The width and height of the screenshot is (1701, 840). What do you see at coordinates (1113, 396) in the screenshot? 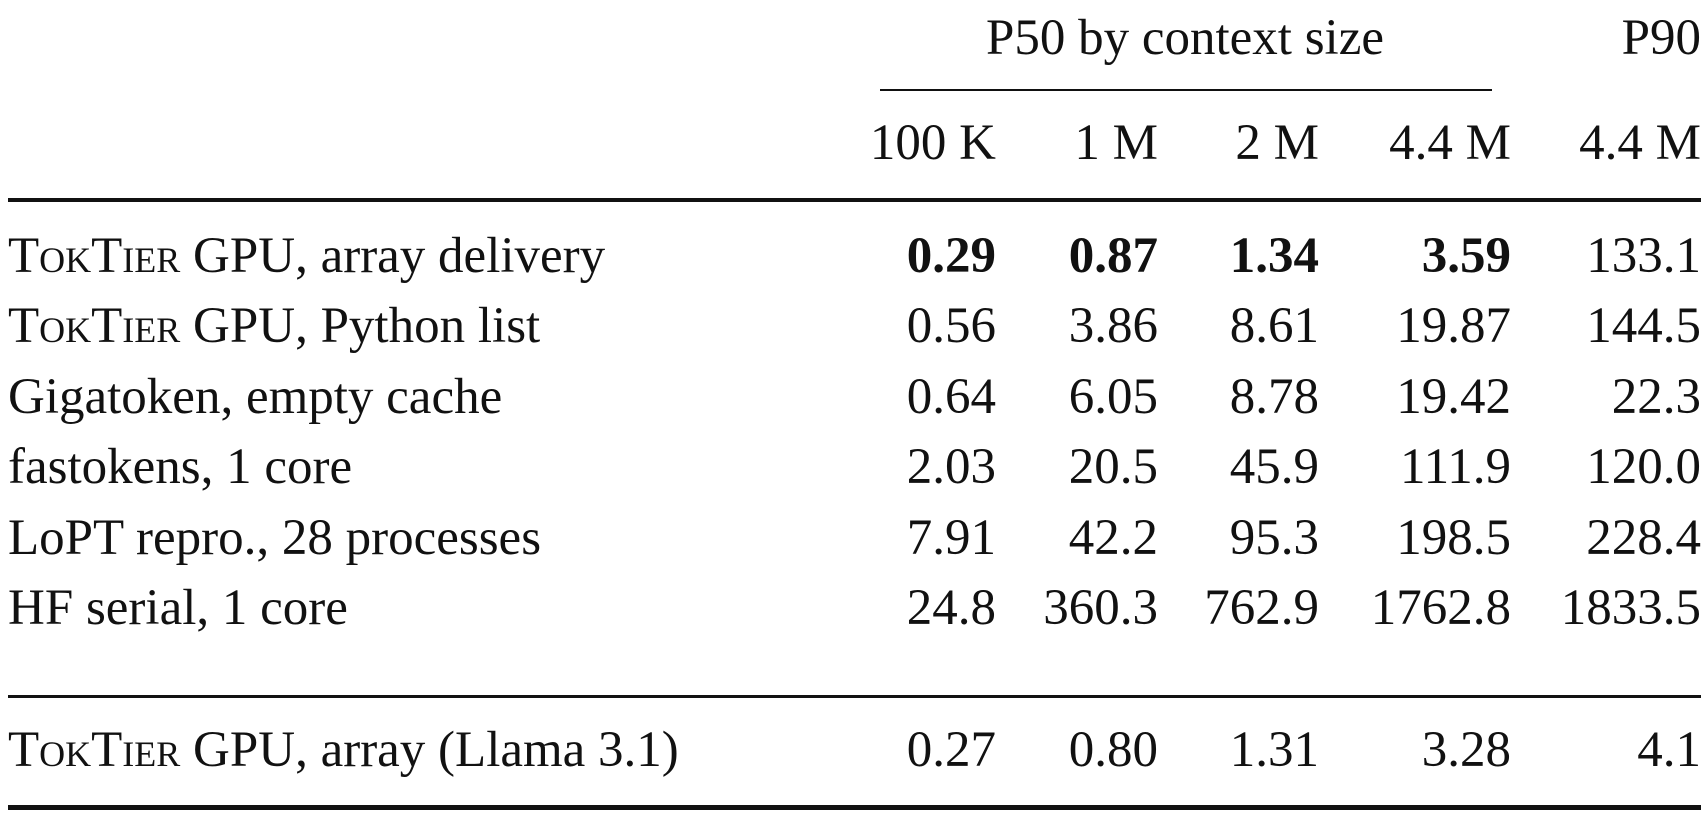
I see `cell-1m: 6.05` at bounding box center [1113, 396].